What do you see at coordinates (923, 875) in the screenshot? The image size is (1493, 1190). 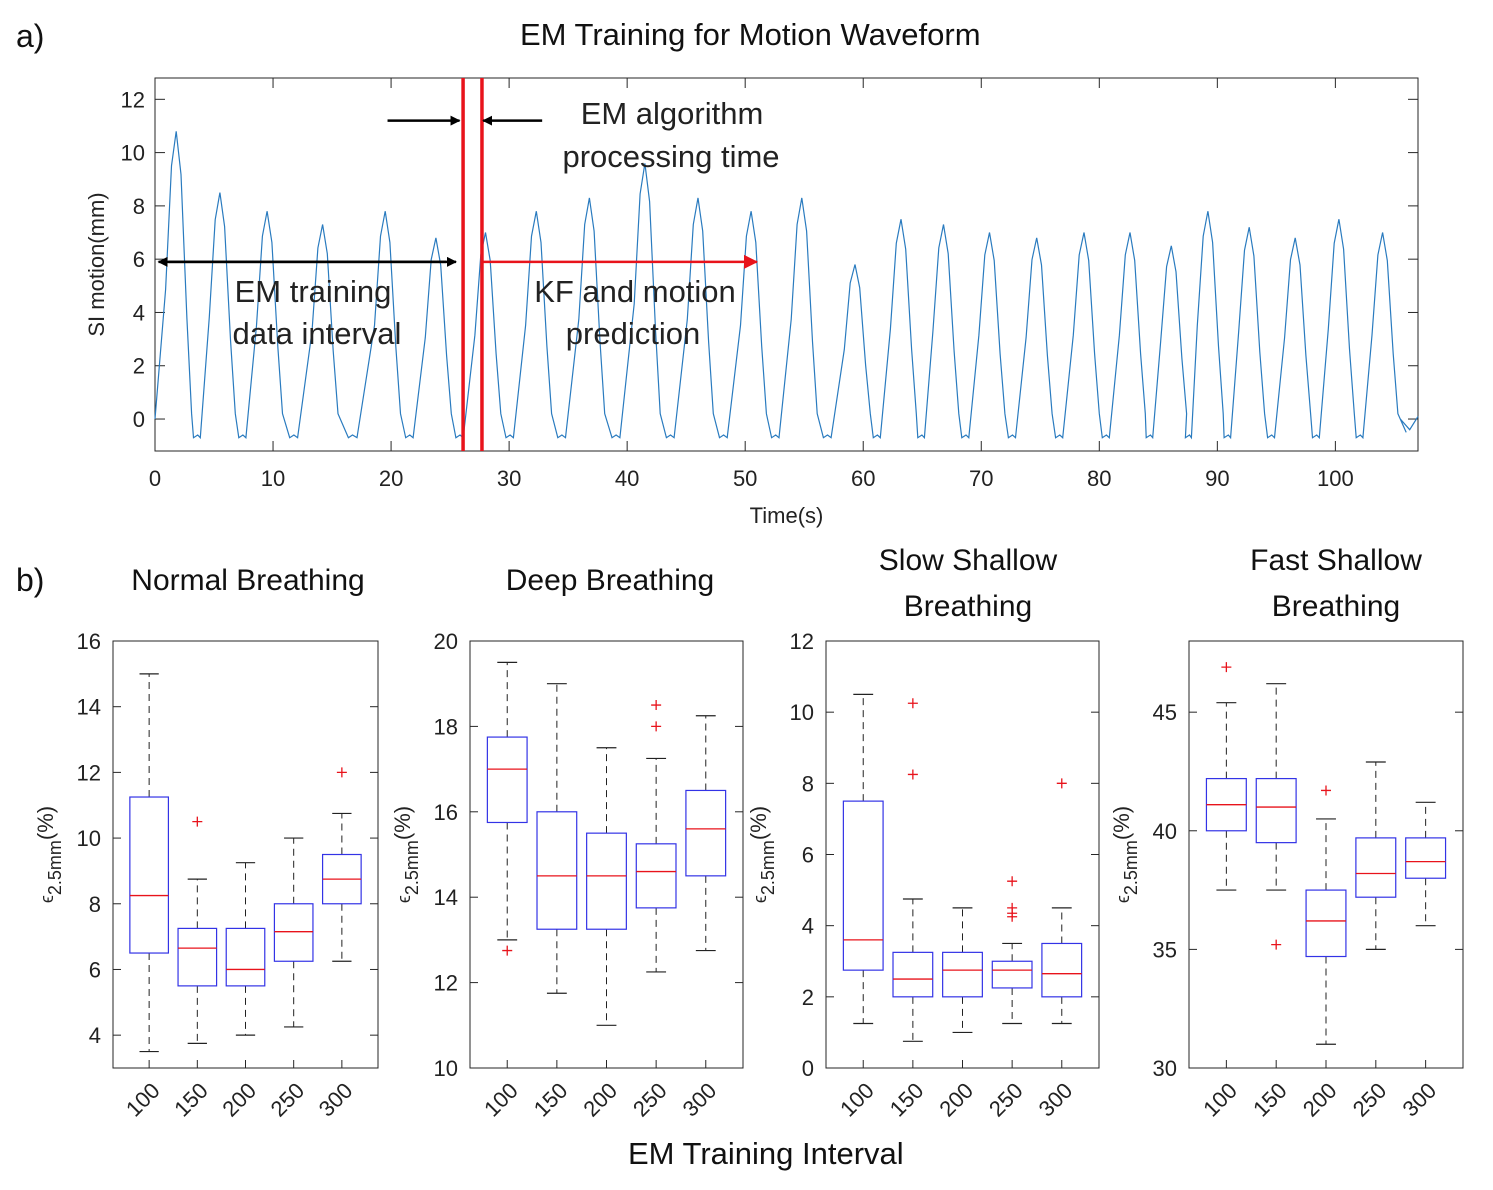 I see `boxplot-3: 0 2 4 6 8 10 12 100 150 200 250 300 ϵ2.5mm(%)` at bounding box center [923, 875].